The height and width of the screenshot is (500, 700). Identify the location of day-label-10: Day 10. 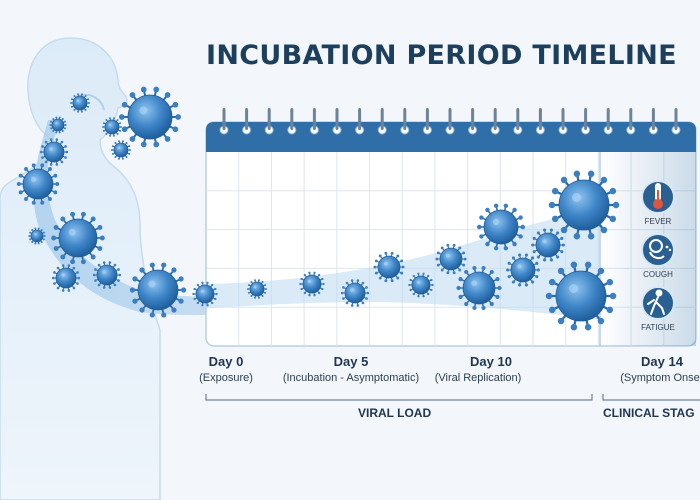
(491, 361).